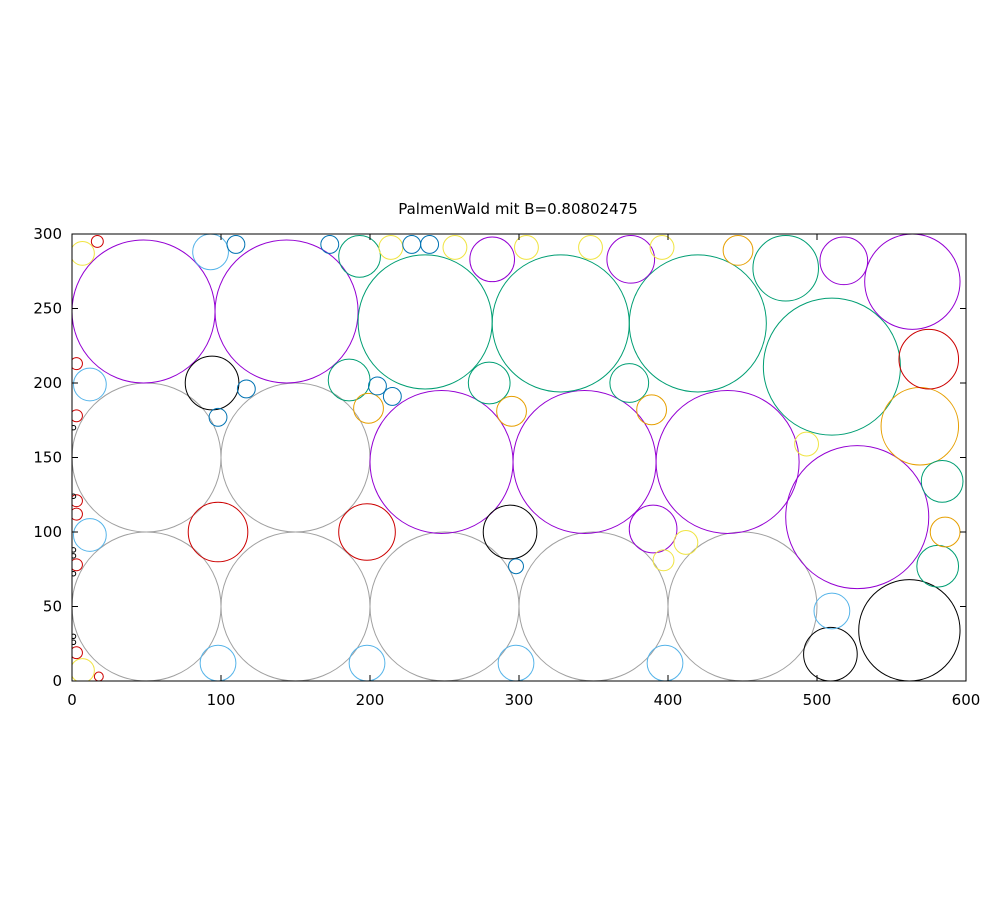 The image size is (1000, 900). I want to click on y-tick-label: 250, so click(47, 309).